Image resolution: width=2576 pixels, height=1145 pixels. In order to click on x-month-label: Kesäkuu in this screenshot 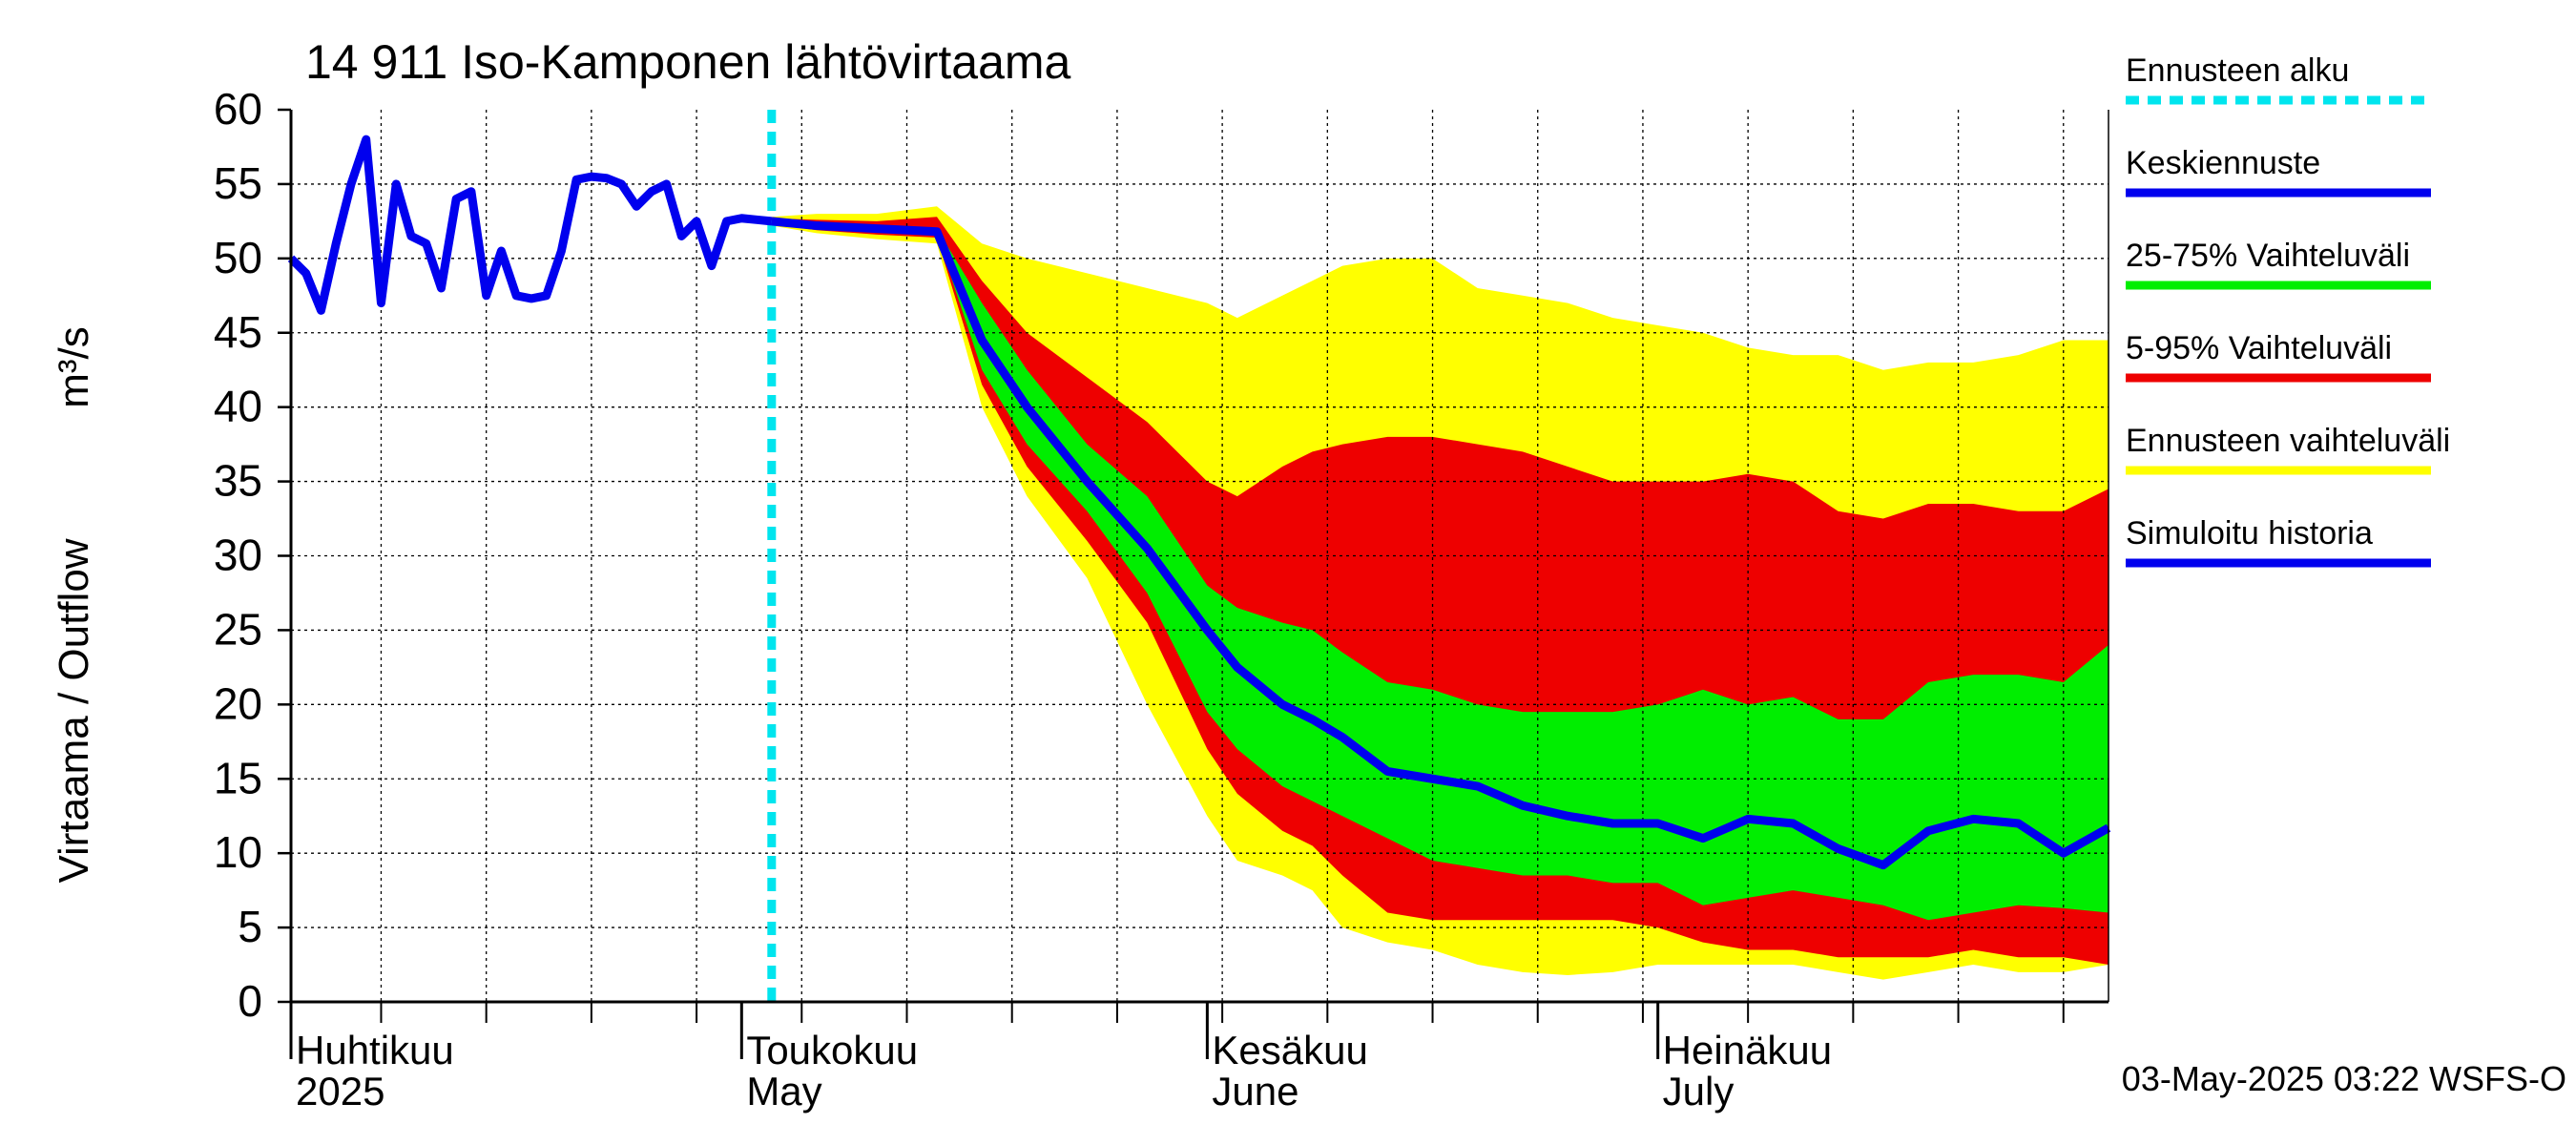, I will do `click(1289, 1050)`.